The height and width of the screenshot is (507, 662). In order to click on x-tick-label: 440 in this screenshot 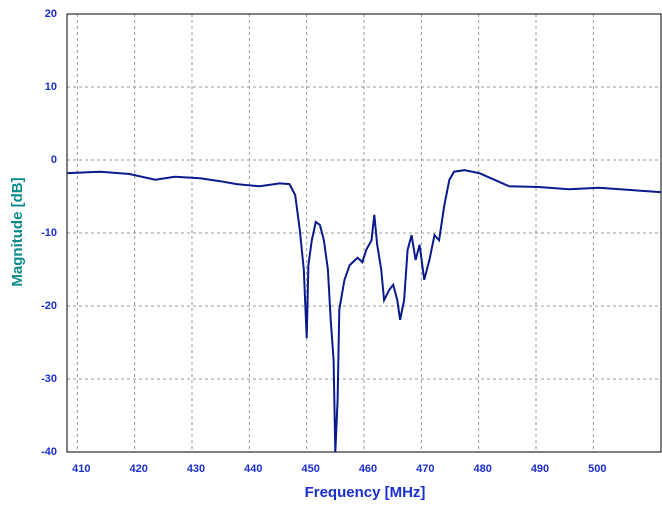, I will do `click(253, 469)`.